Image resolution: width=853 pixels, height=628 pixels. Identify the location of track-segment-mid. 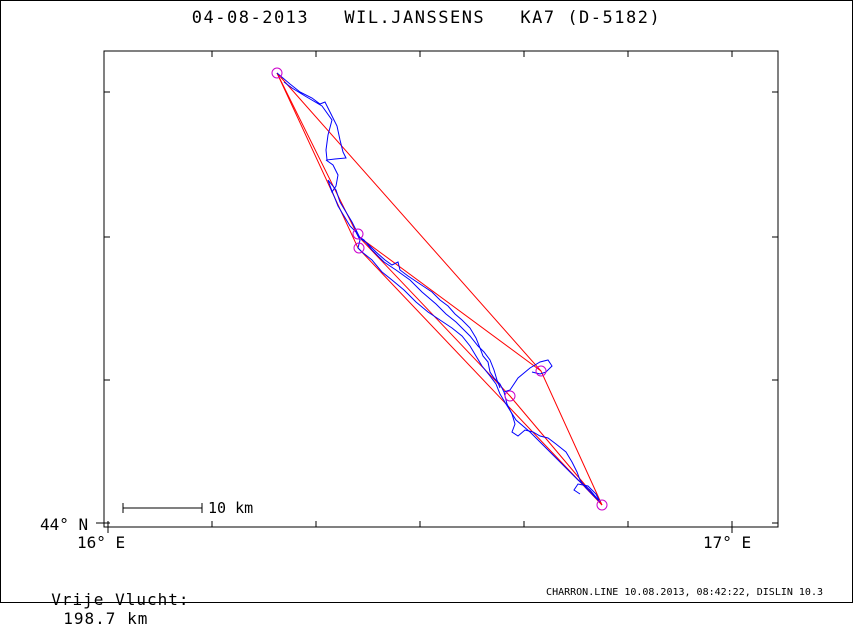
(429, 312).